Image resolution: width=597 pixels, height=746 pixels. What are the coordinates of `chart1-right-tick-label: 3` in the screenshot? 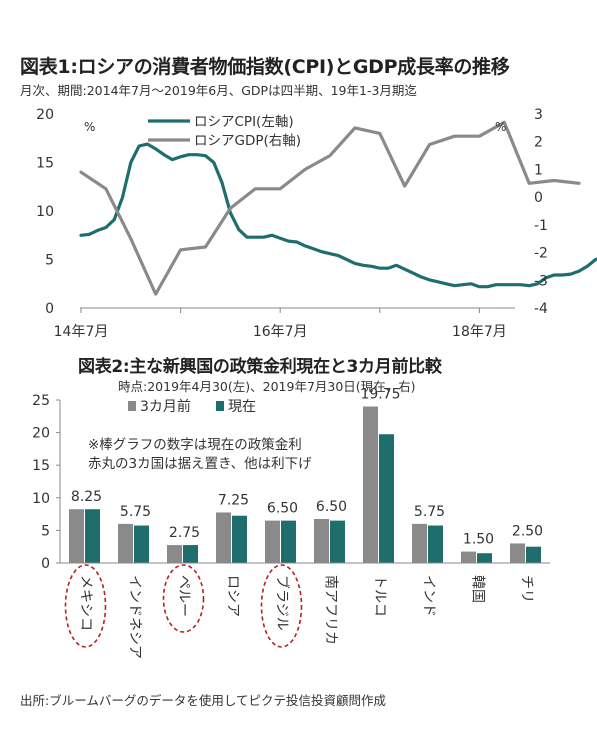 It's located at (538, 115).